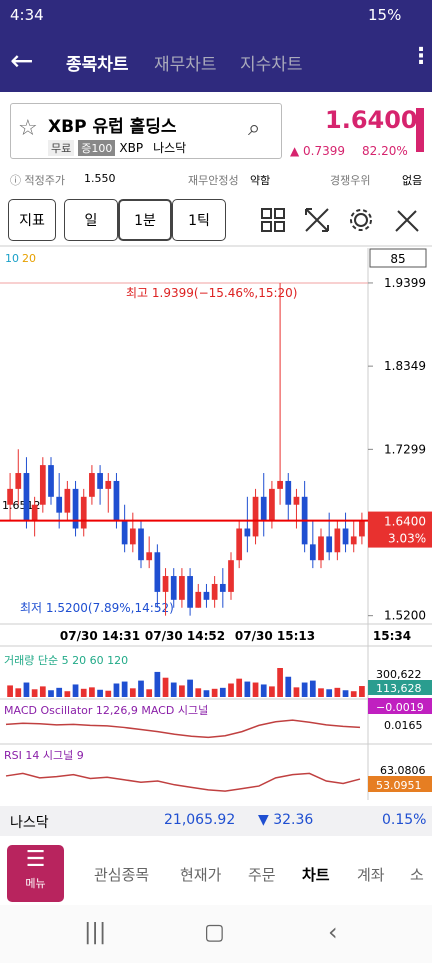  Describe the element at coordinates (201, 875) in the screenshot. I see `nav-item: 현재가` at that location.